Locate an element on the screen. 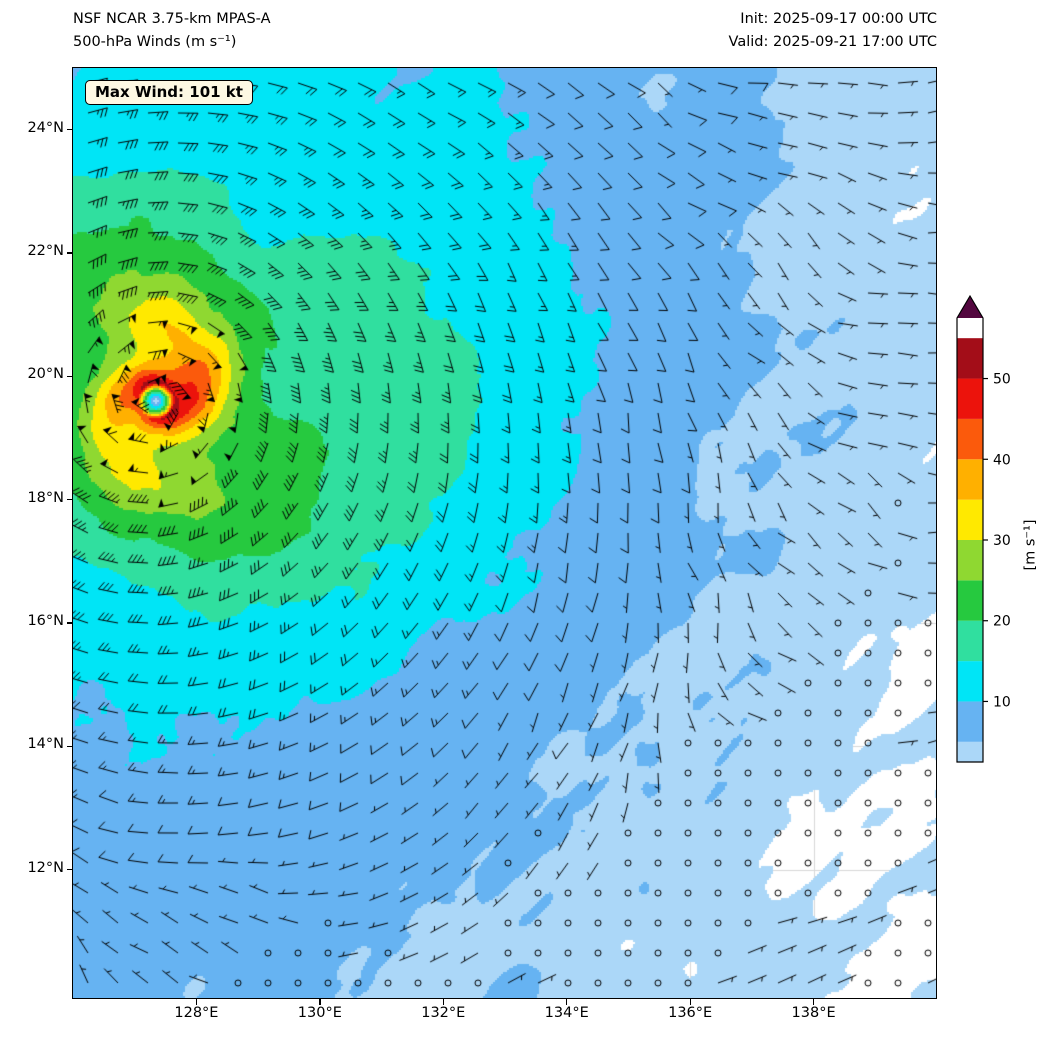 This screenshot has height=1037, width=1058. title-line-2: 500-hPa Winds (m s⁻¹) is located at coordinates (155, 42).